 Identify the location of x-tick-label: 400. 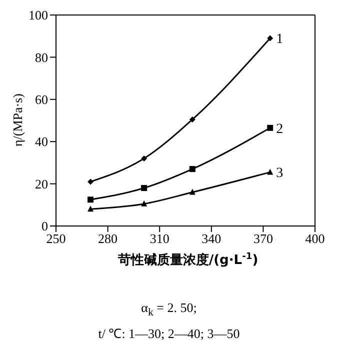
(315, 238).